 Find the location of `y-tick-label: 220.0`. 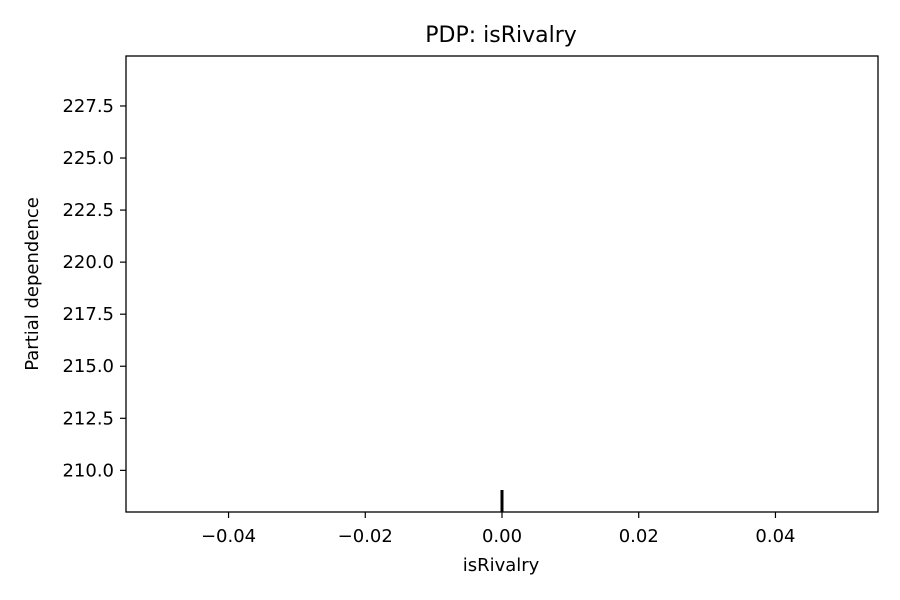

y-tick-label: 220.0 is located at coordinates (88, 262).